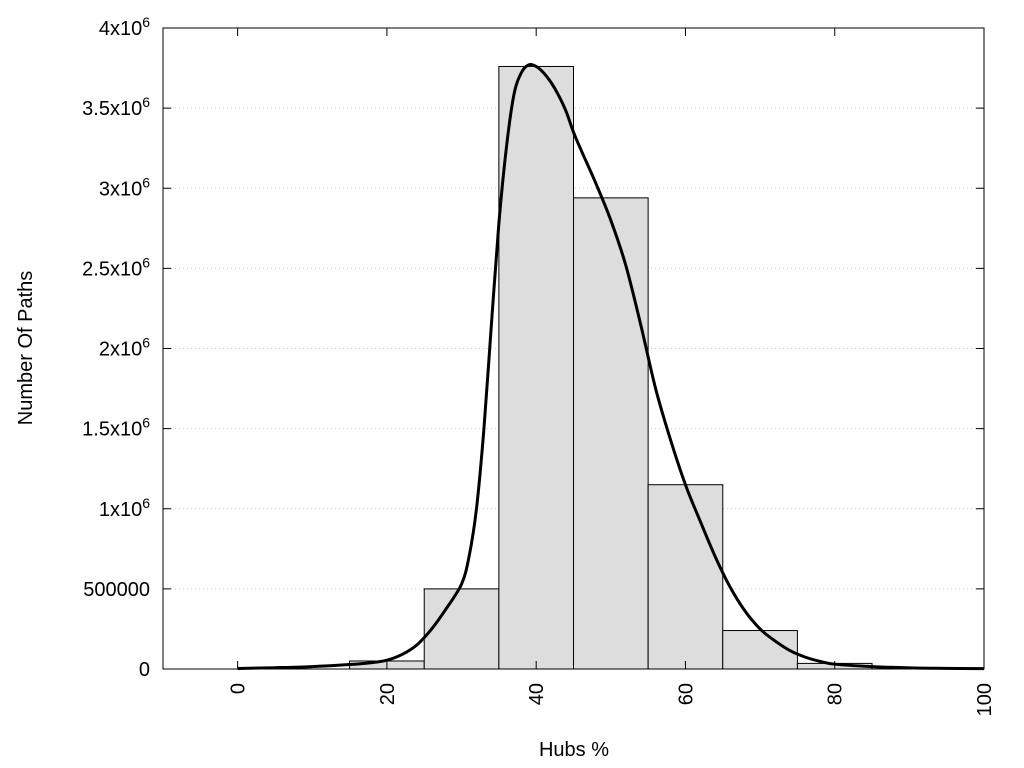 This screenshot has width=1024, height=768. What do you see at coordinates (836, 694) in the screenshot?
I see `x-tick-label: 80` at bounding box center [836, 694].